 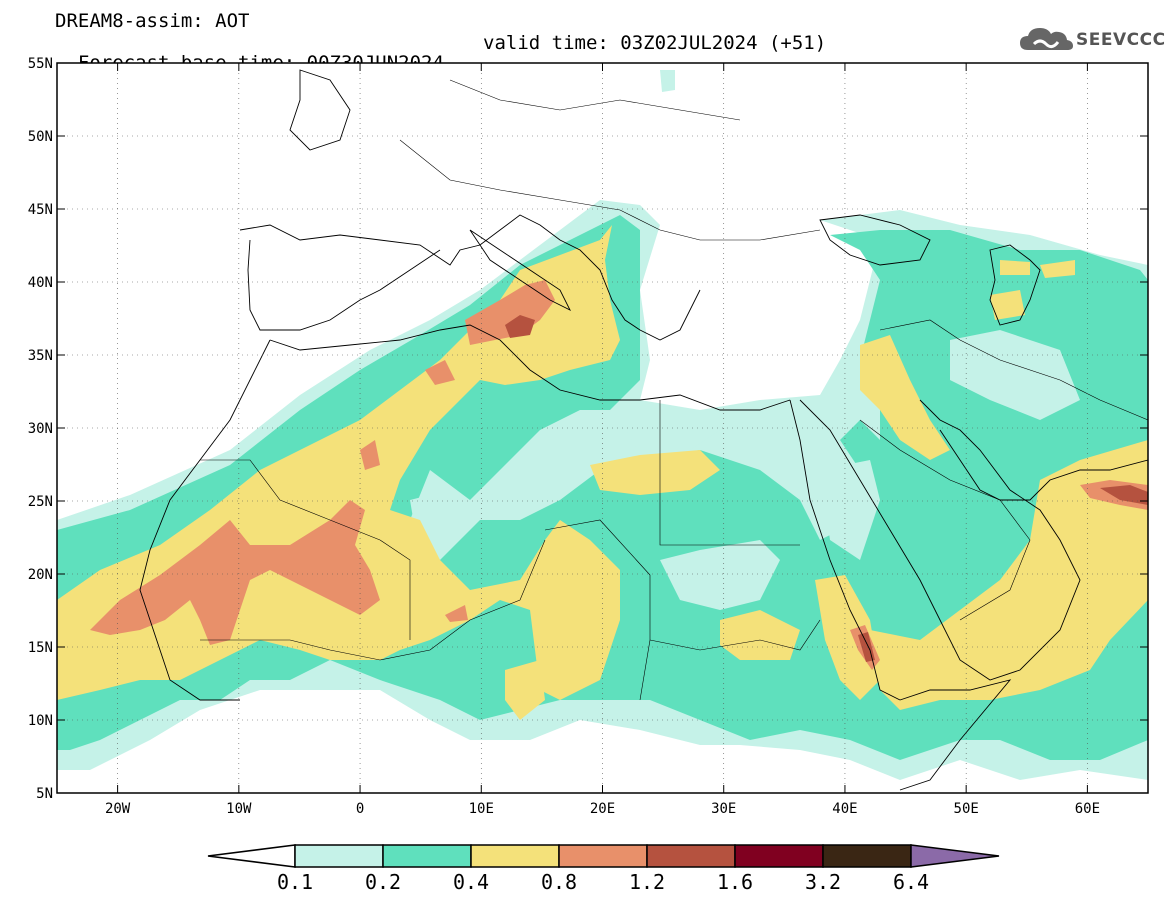 What do you see at coordinates (655, 43) in the screenshot?
I see `valid-time-text: valid time: 03Z02JUL2024 (+51)` at bounding box center [655, 43].